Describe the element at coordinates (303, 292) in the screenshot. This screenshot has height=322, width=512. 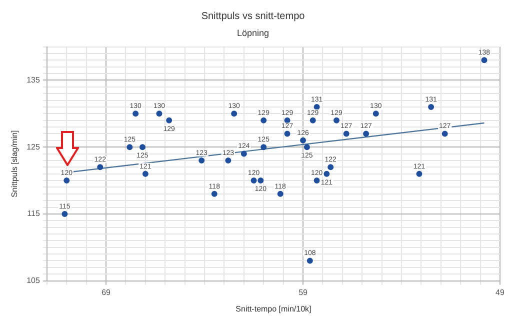
I see `x-tick-label: 59` at that location.